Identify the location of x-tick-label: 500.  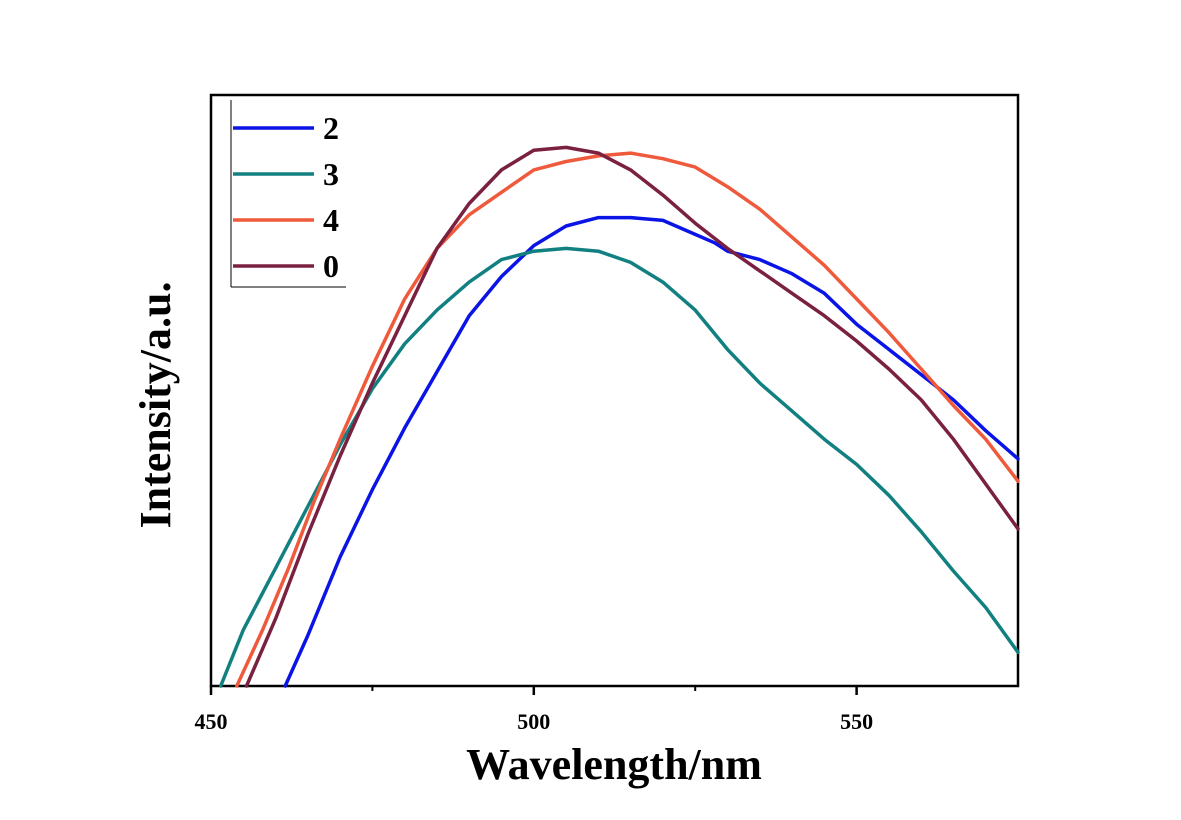
(533, 721).